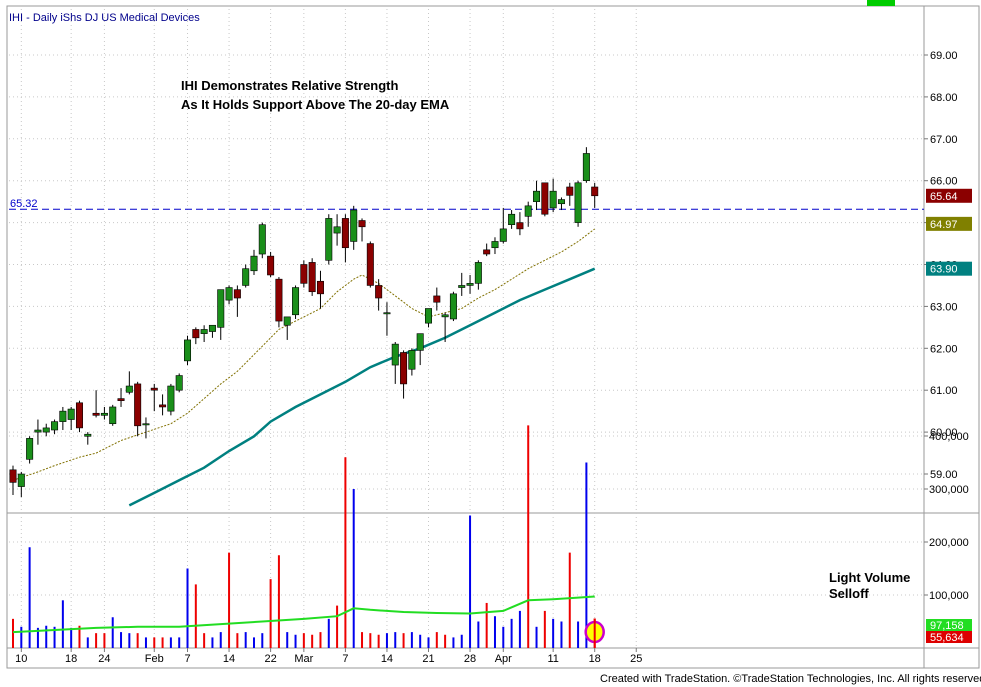 The width and height of the screenshot is (981, 687). I want to click on status-indicator, so click(881, 3).